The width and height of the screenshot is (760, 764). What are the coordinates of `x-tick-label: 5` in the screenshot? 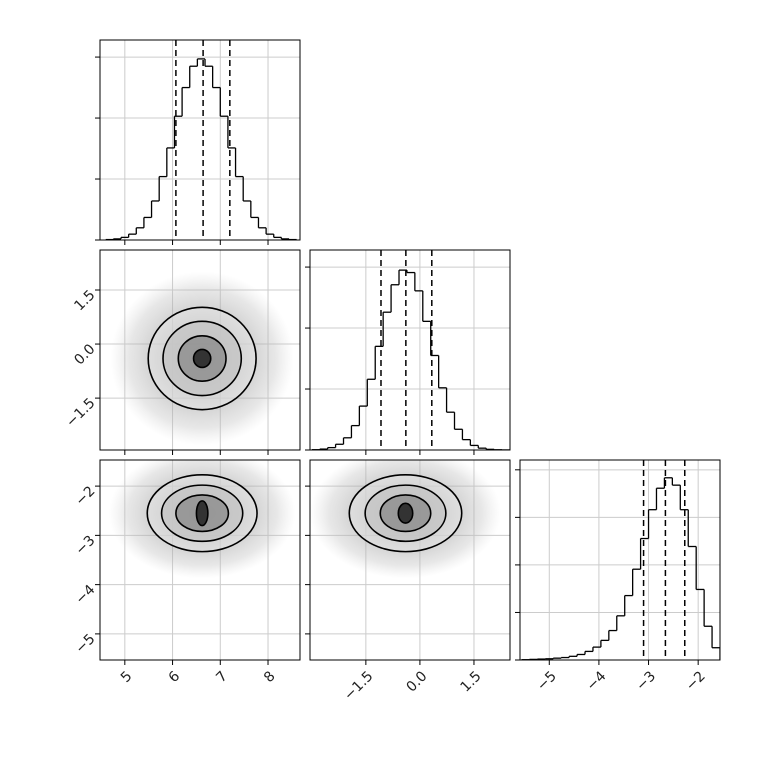 It's located at (127, 677).